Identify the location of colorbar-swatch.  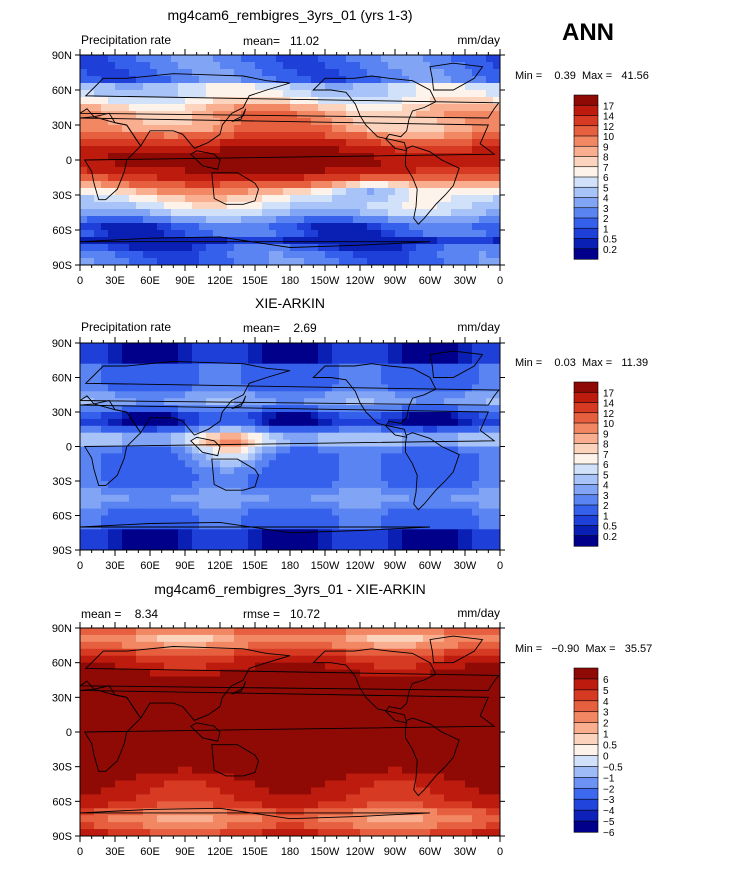
(586, 520).